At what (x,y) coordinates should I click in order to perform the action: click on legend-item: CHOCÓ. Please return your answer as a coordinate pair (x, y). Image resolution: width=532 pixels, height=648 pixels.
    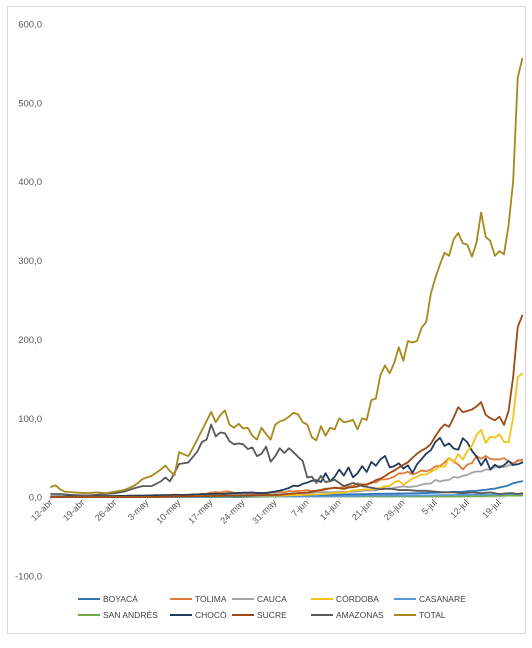
    Looking at the image, I should click on (198, 615).